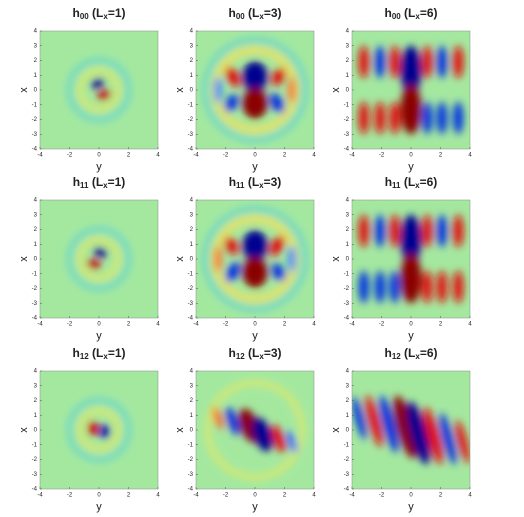  What do you see at coordinates (117, 353) in the screenshot?
I see `title-part: =1)` at bounding box center [117, 353].